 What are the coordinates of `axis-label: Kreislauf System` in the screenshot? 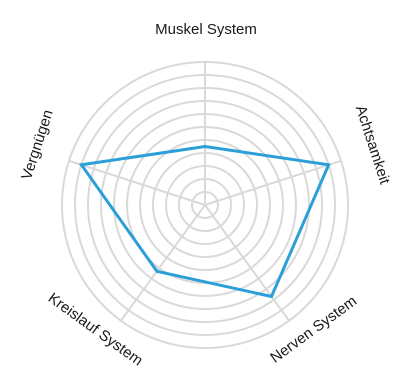 It's located at (95, 330).